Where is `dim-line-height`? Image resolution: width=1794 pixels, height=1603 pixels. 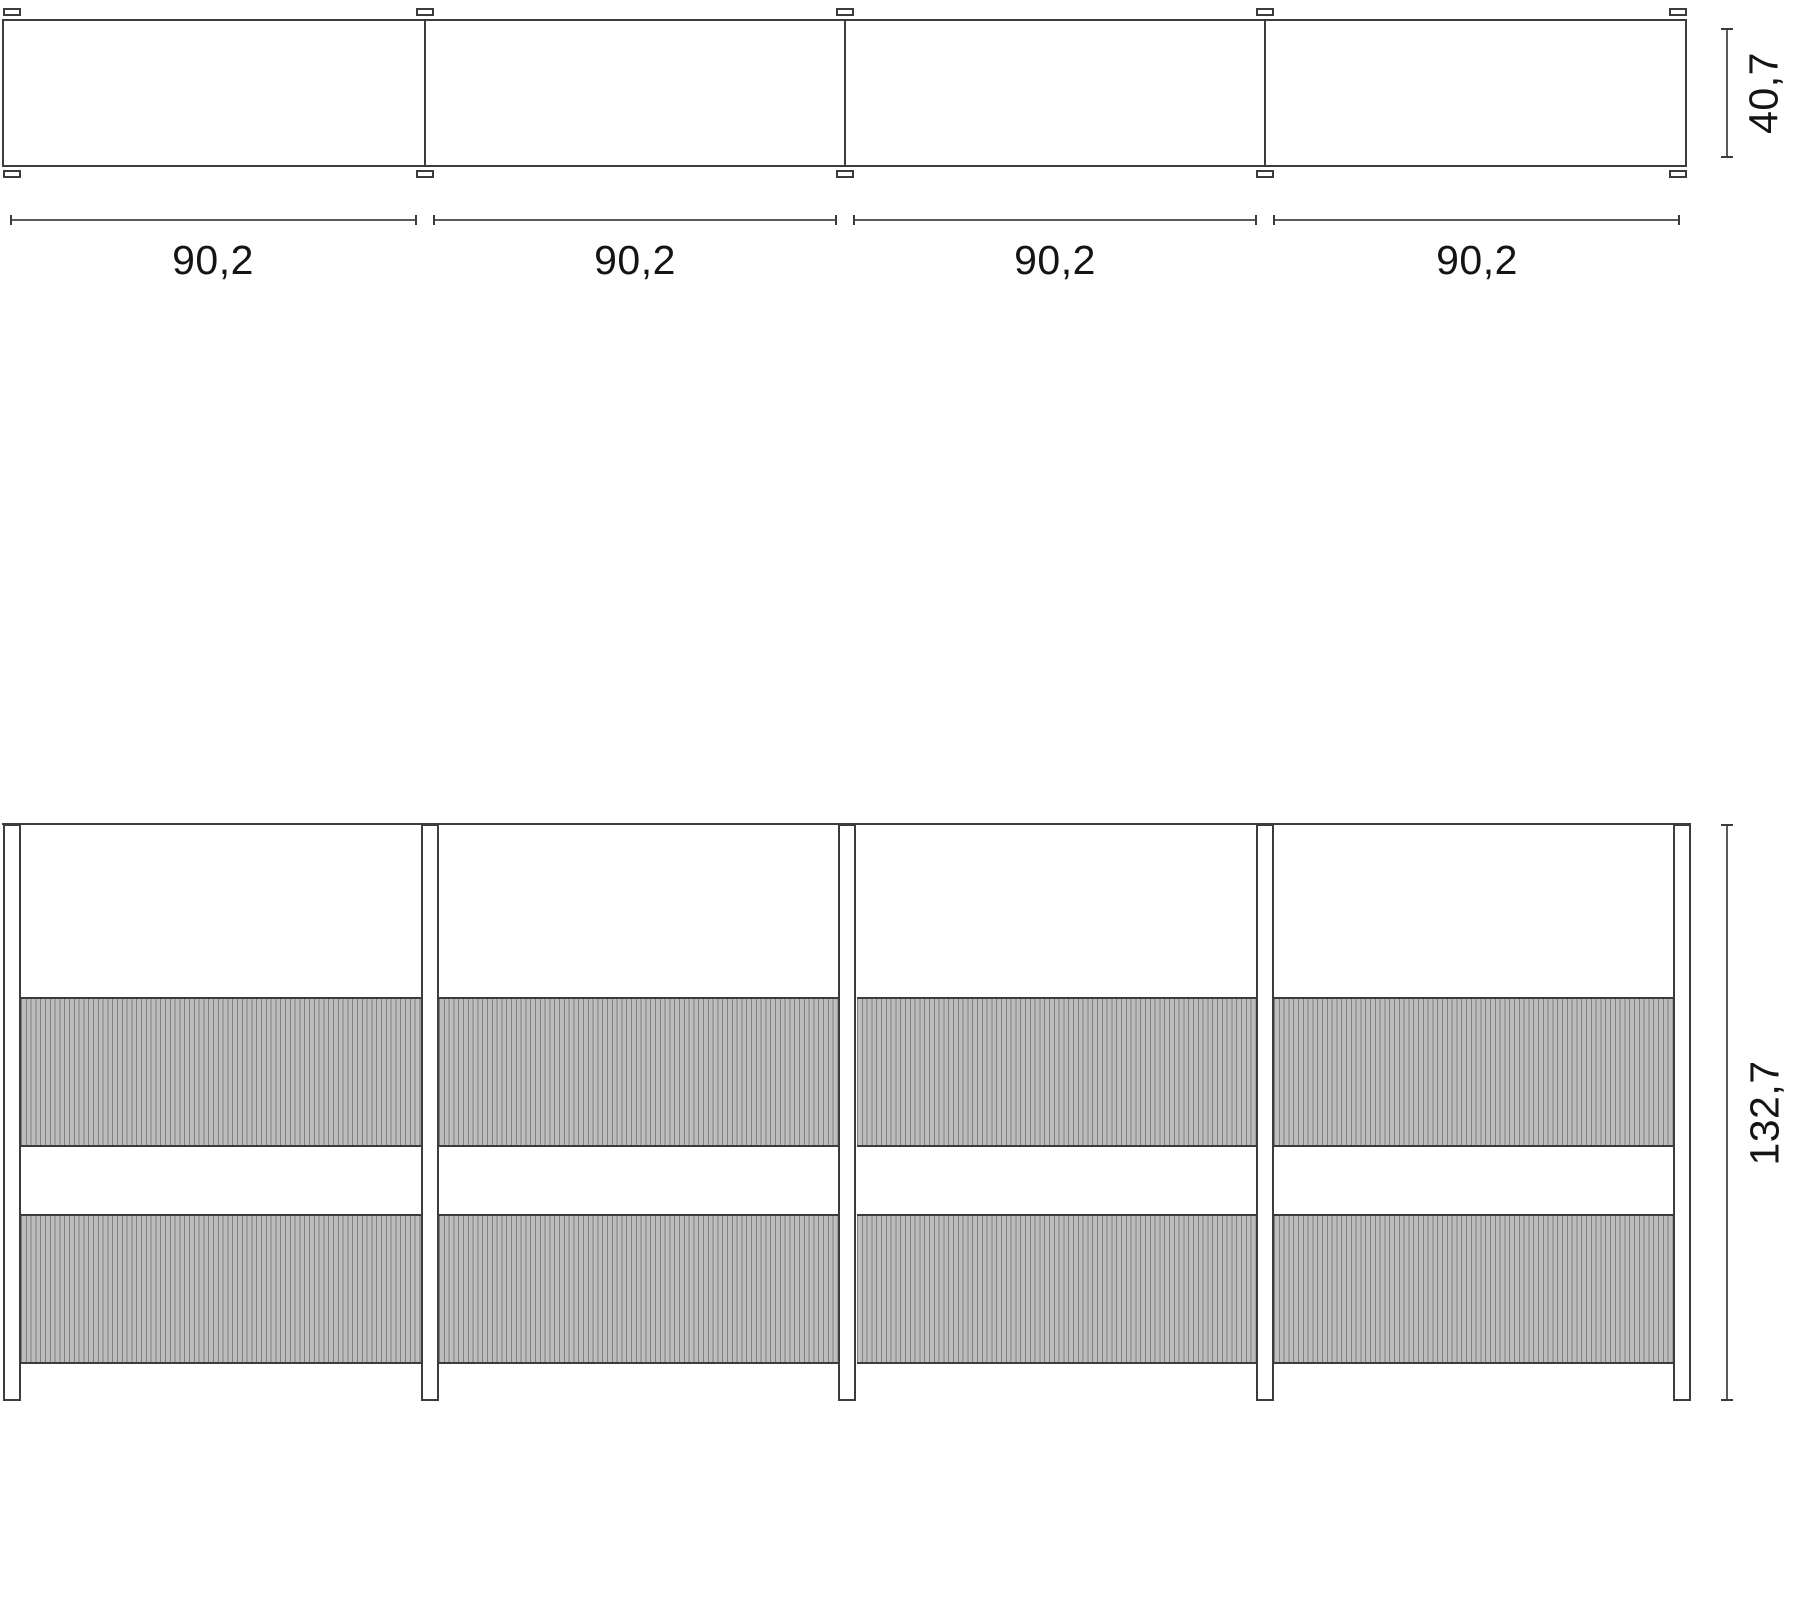 dim-line-height is located at coordinates (1727, 1113).